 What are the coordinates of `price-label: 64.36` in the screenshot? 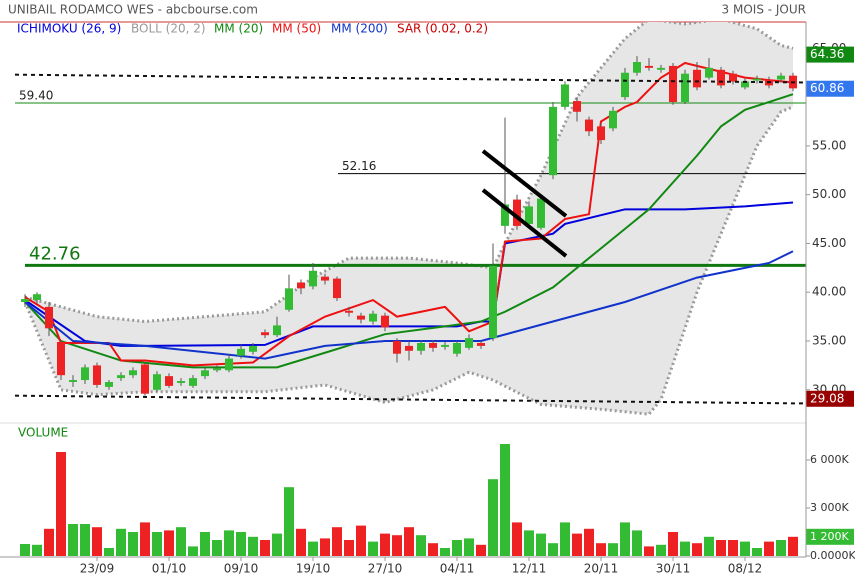 It's located at (827, 54).